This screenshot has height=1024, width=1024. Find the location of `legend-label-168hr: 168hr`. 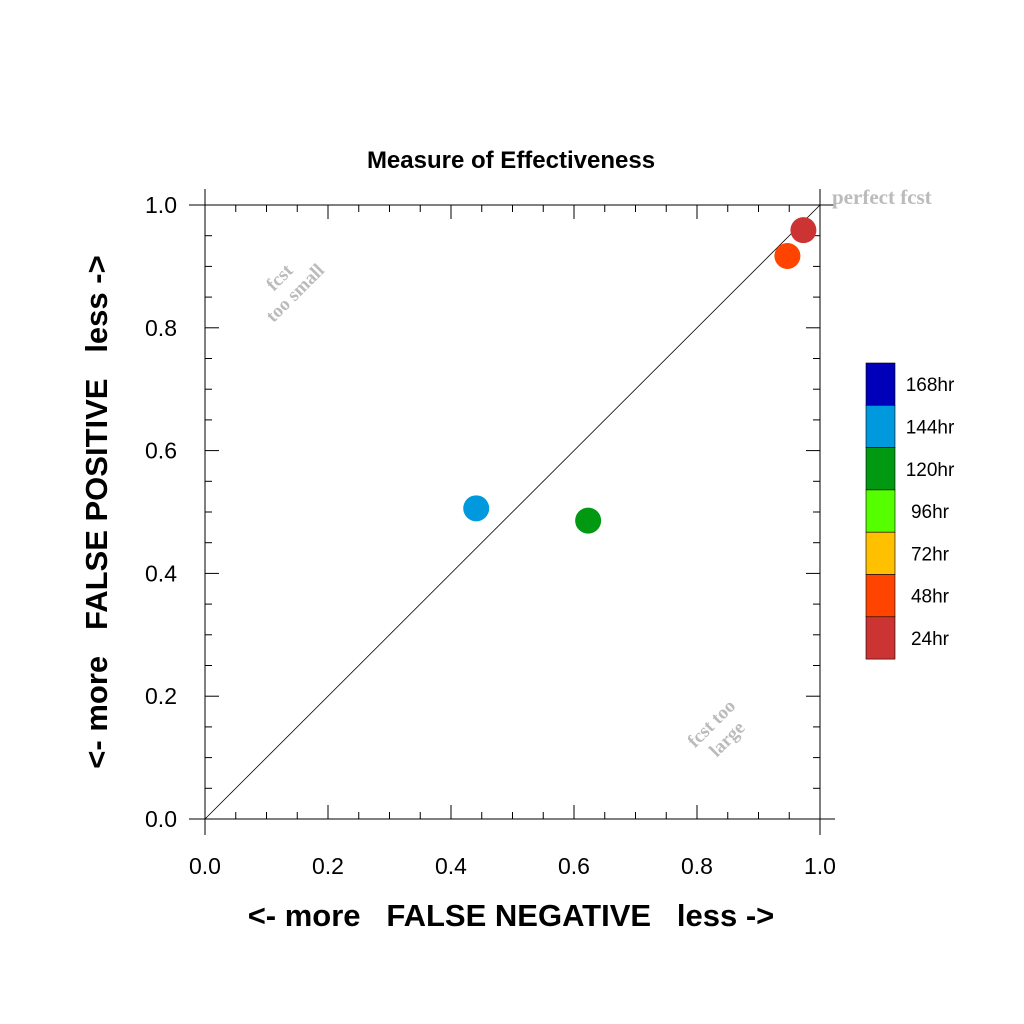

legend-label-168hr: 168hr is located at coordinates (930, 385).